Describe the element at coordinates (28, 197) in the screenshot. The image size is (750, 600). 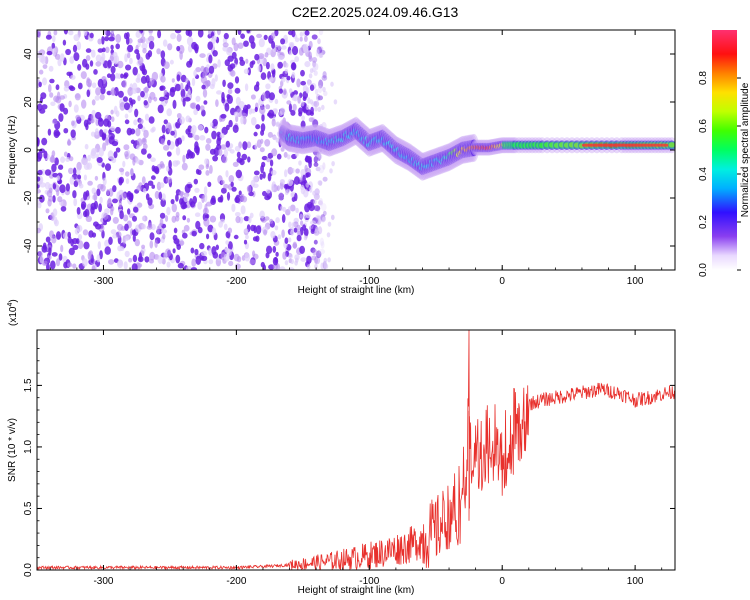
I see `y-tick-label: -20` at that location.